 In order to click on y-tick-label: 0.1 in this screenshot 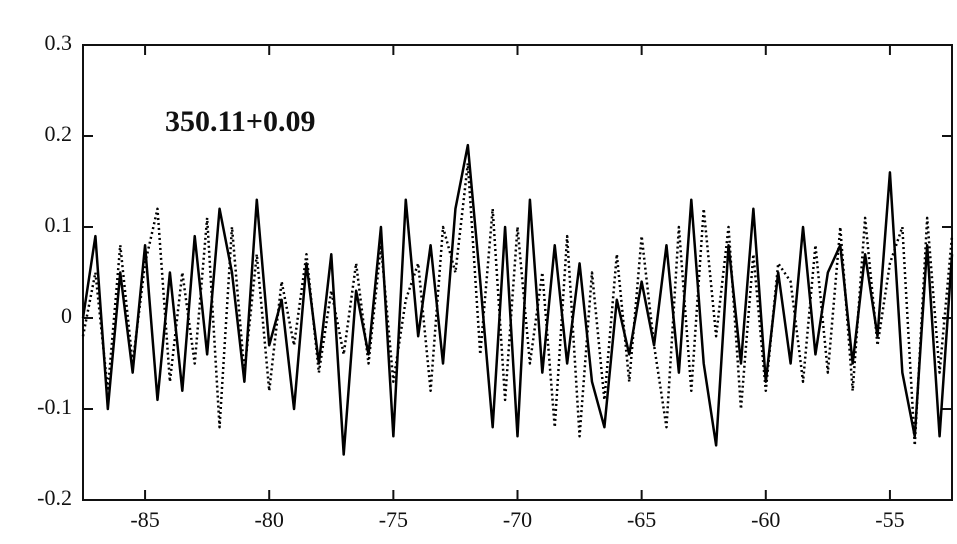, I will do `click(59, 224)`.